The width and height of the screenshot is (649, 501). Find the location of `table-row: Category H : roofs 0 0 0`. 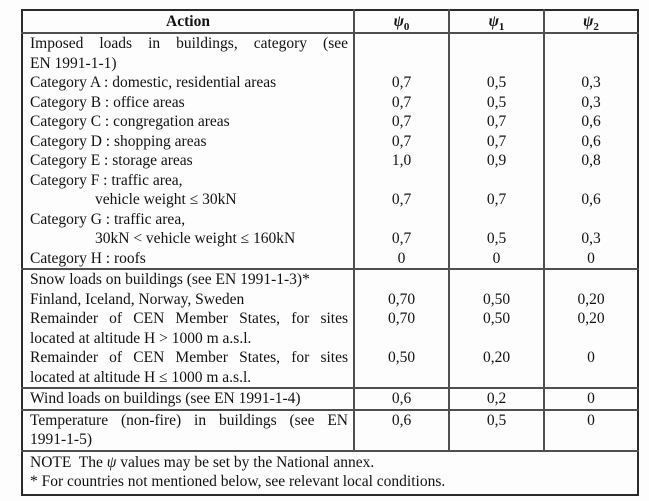

table-row: Category H : roofs 0 0 0 is located at coordinates (330, 259).